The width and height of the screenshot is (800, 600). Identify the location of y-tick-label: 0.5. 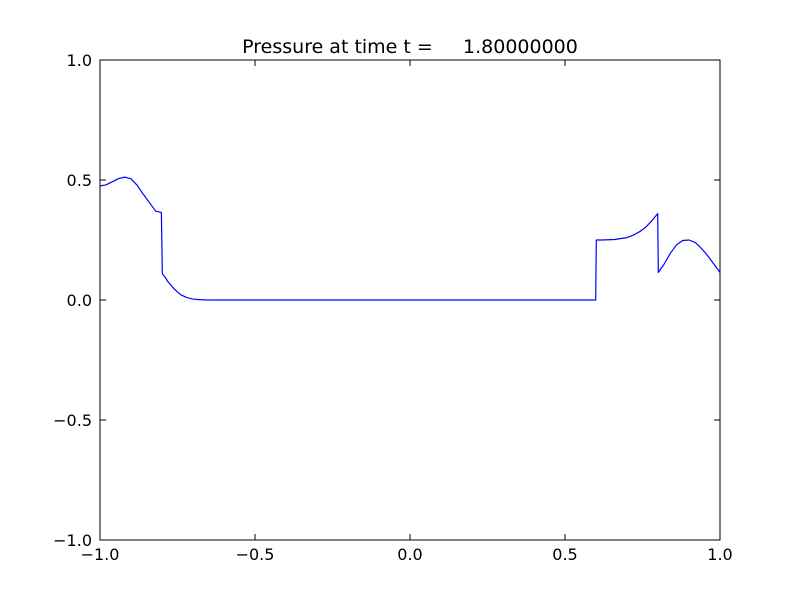
(79, 180).